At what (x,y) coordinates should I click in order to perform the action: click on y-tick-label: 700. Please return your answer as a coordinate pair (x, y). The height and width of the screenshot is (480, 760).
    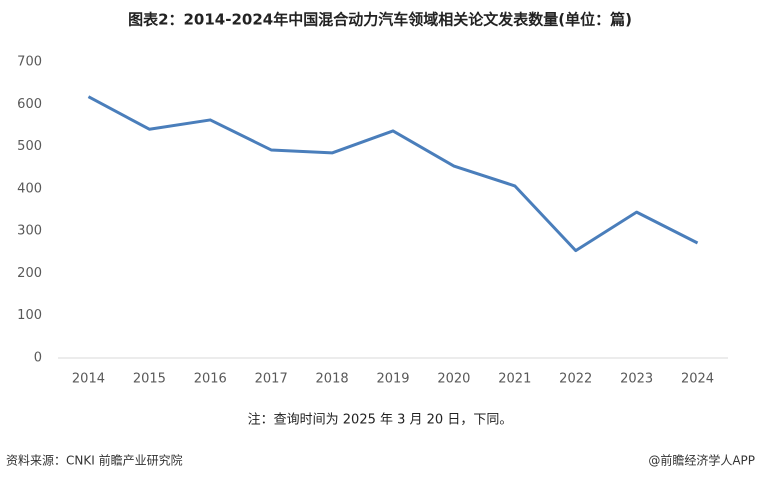
    Looking at the image, I should click on (29, 62).